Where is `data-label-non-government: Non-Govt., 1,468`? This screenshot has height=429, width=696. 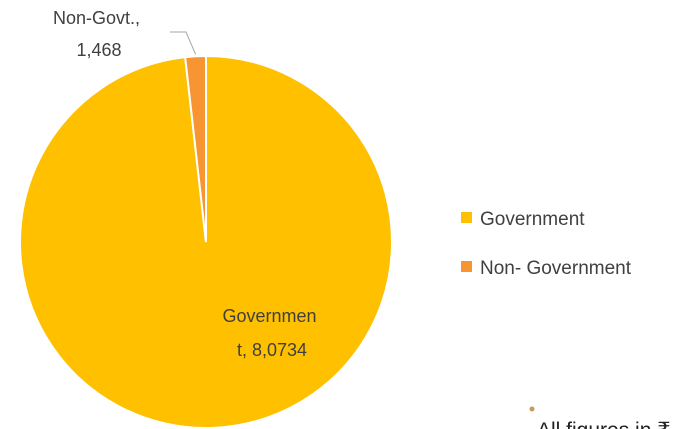 data-label-non-government: Non-Govt., 1,468 is located at coordinates (99, 34).